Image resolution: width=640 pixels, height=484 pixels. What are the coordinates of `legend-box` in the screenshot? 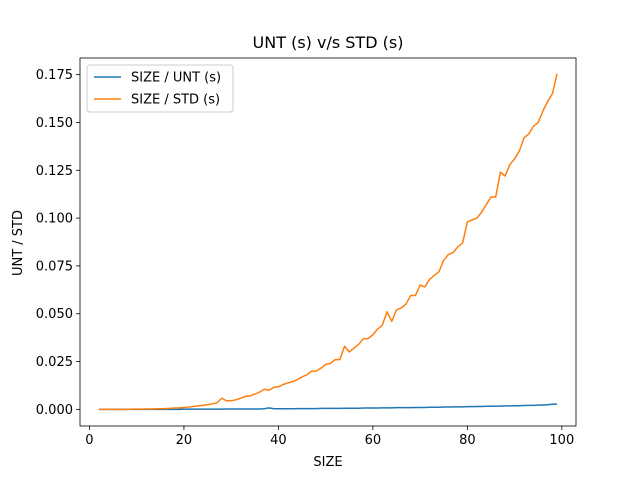 It's located at (160, 88).